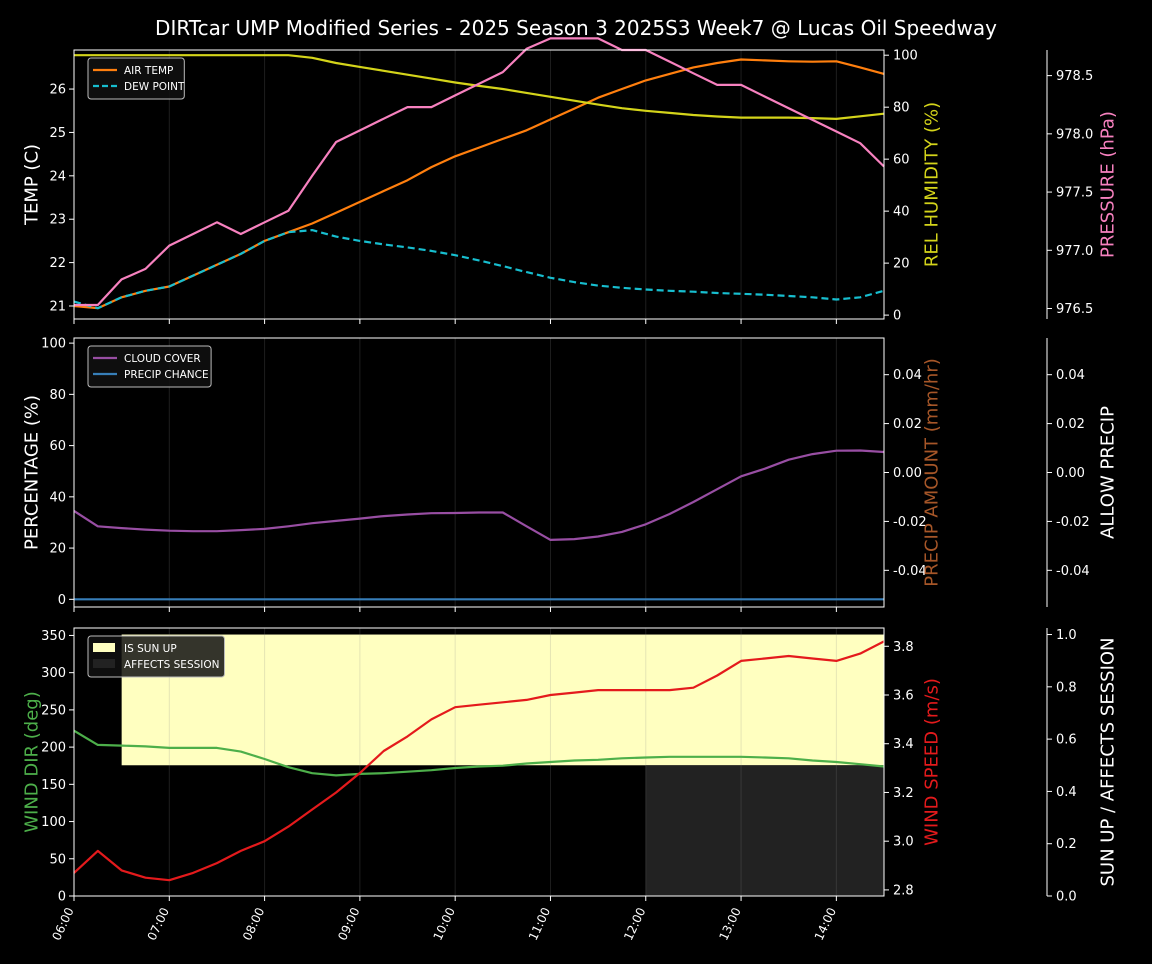 The image size is (1152, 964). I want to click on series-cloud-cover, so click(479, 495).